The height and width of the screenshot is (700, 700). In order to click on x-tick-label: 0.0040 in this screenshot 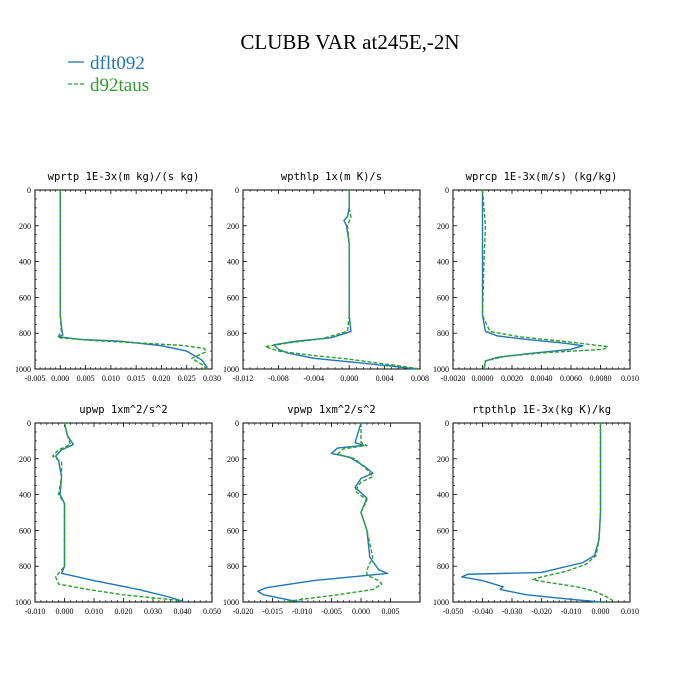, I will do `click(542, 378)`.